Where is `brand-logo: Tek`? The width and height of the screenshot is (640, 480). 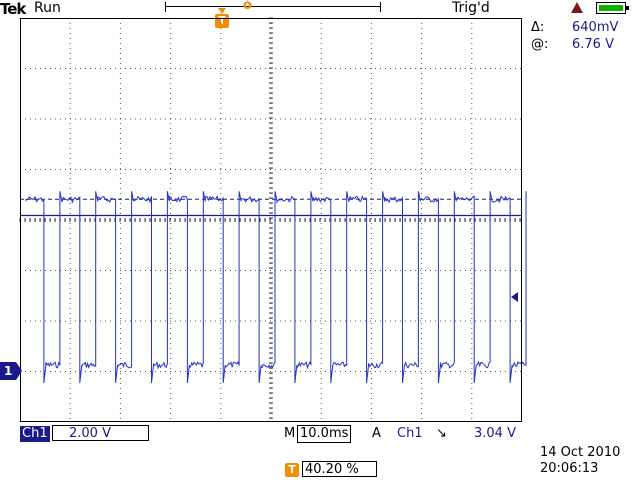 brand-logo: Tek is located at coordinates (13, 9).